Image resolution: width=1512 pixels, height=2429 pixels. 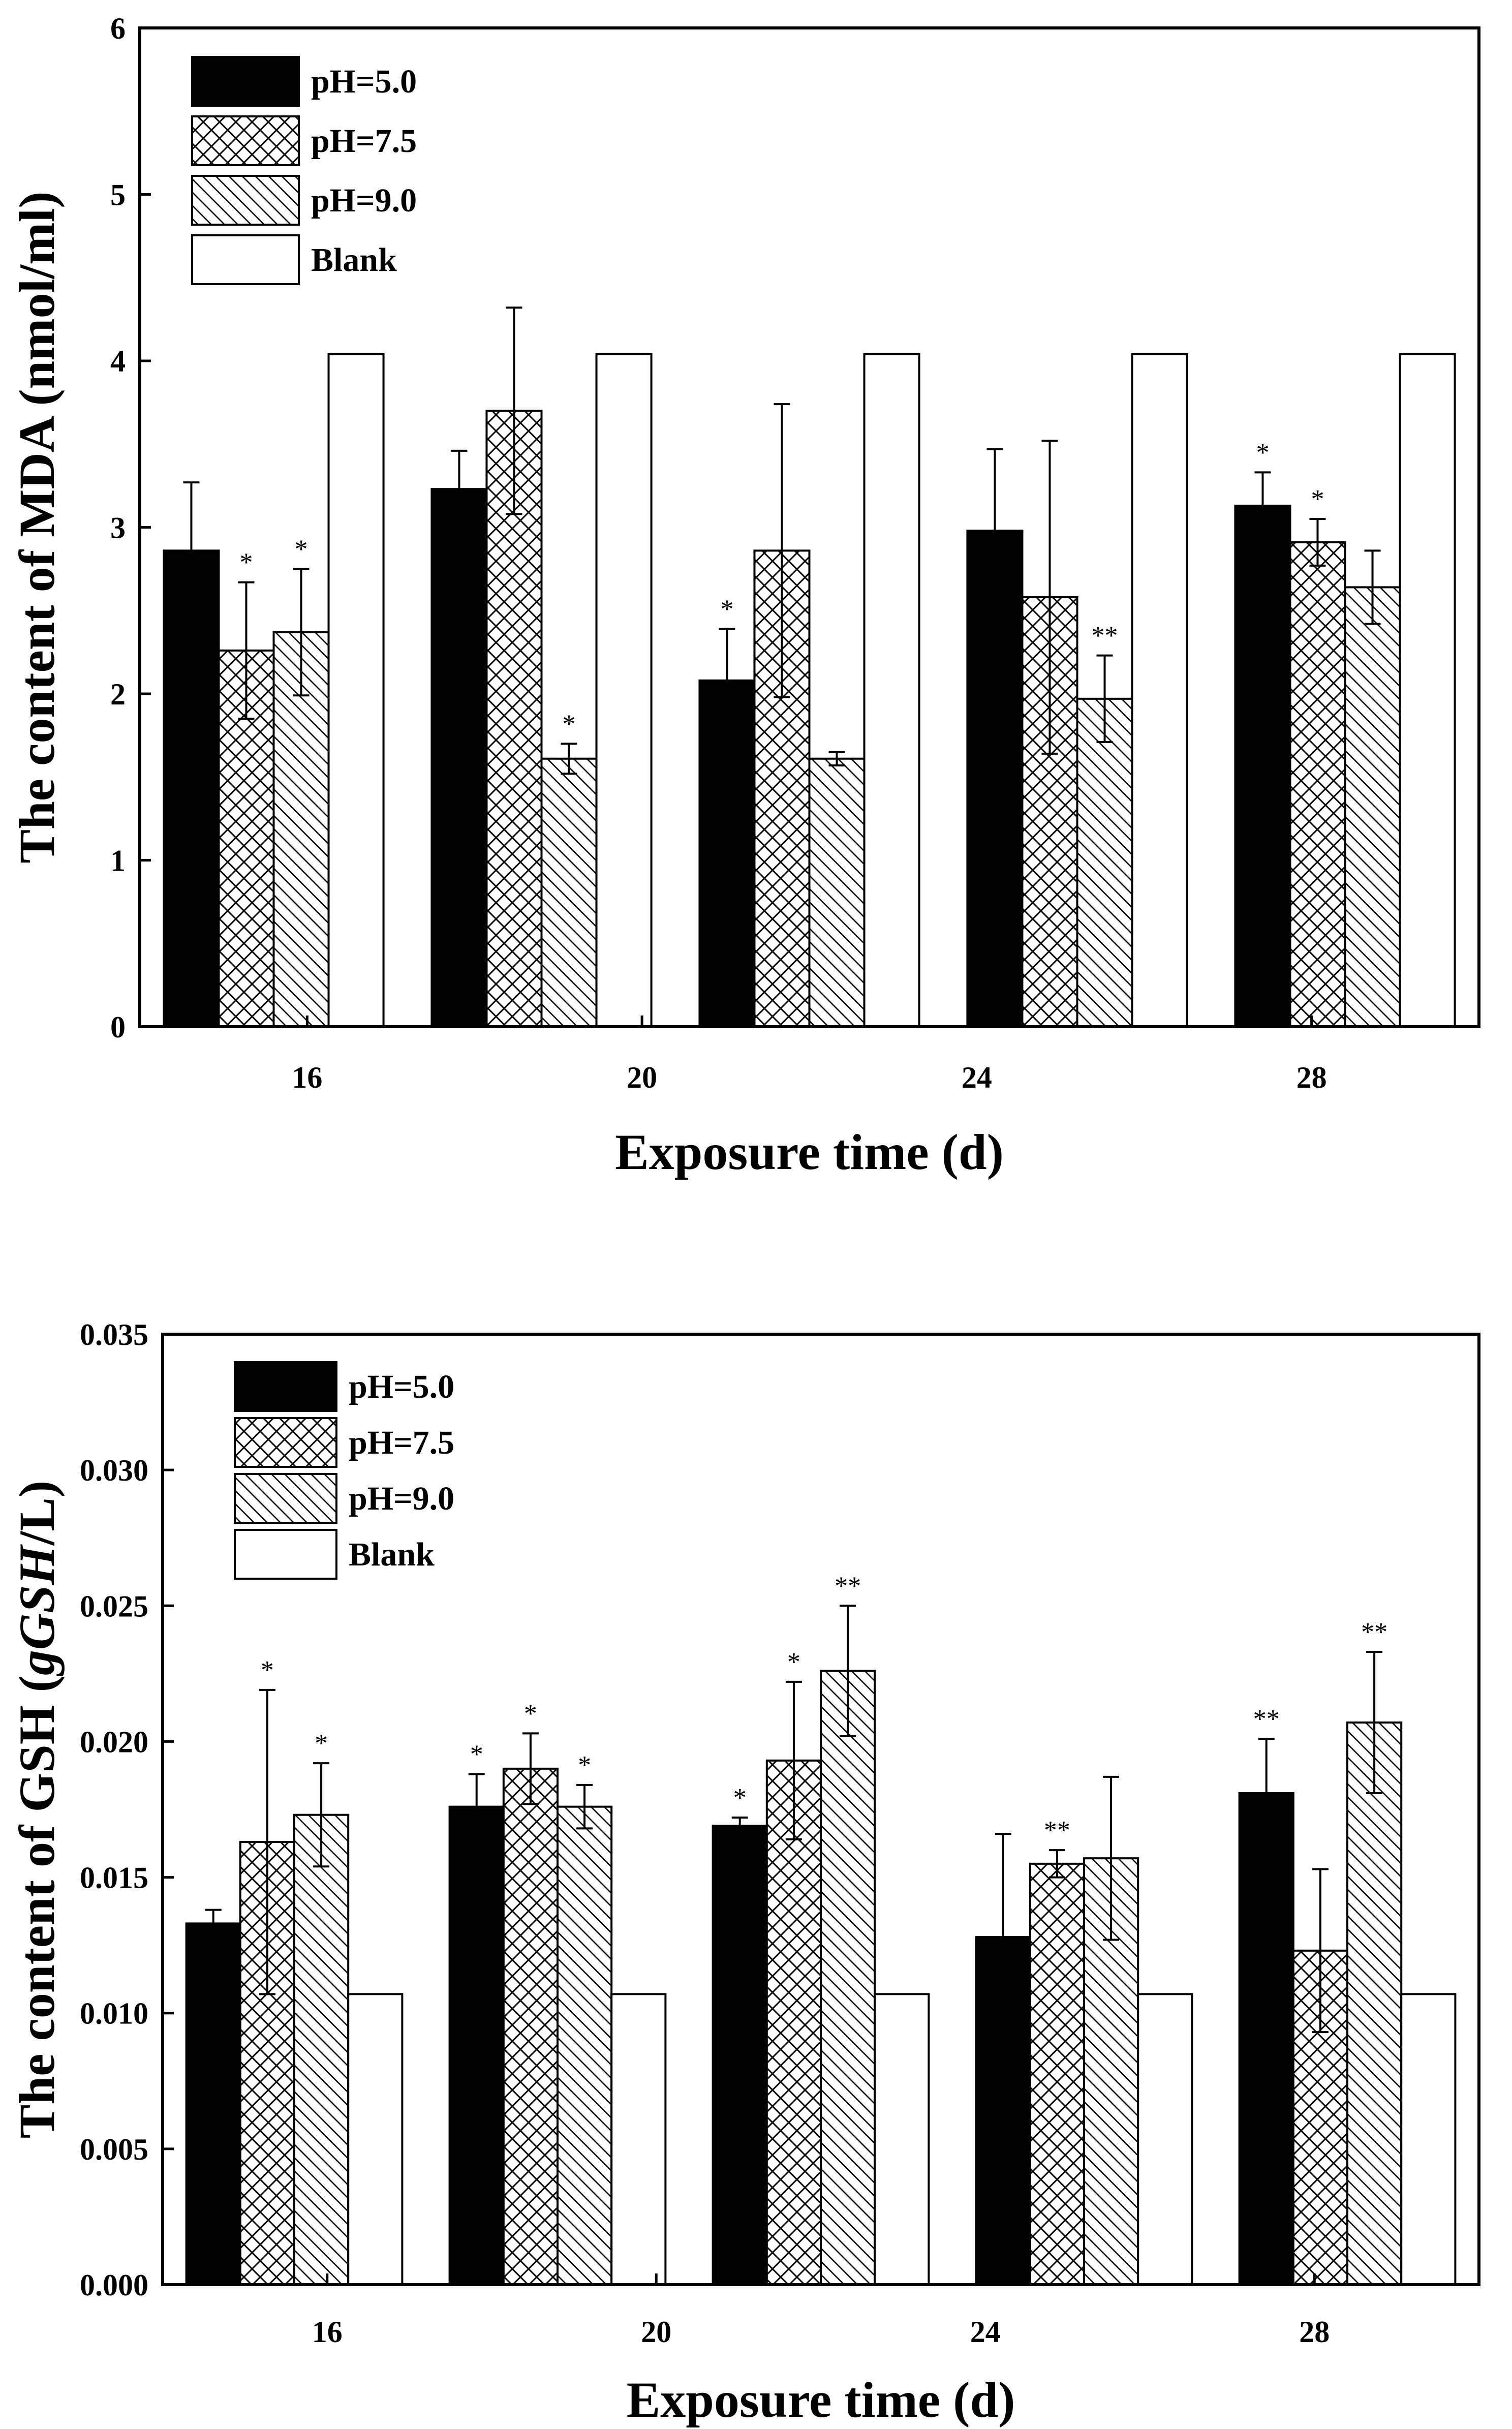 I want to click on y-tick-label: 5, so click(x=118, y=195).